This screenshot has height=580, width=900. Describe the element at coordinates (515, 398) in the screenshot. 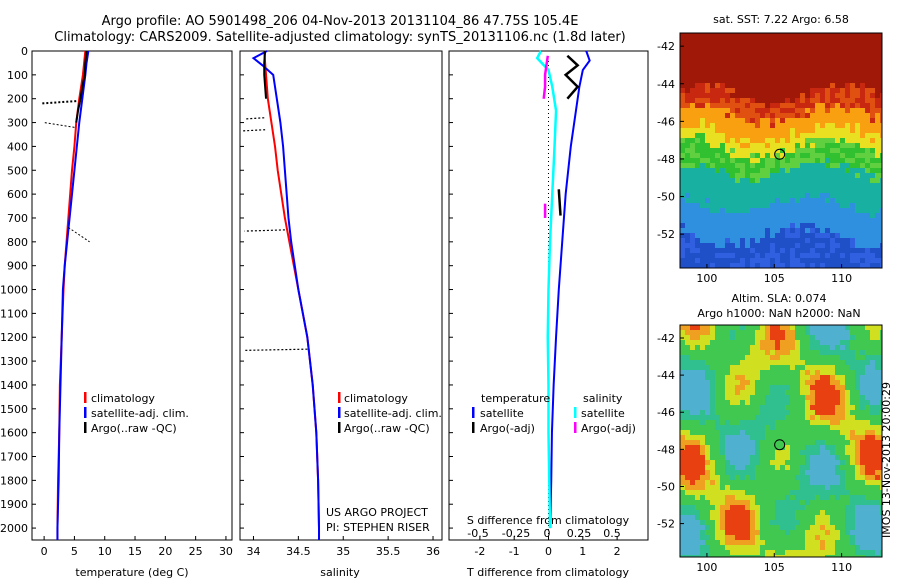

I see `difference-legend-temperature-title: temperature` at that location.